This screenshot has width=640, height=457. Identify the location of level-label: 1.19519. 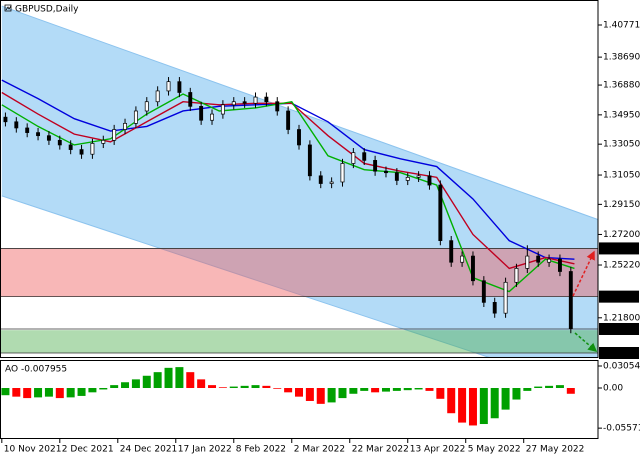
(620, 354).